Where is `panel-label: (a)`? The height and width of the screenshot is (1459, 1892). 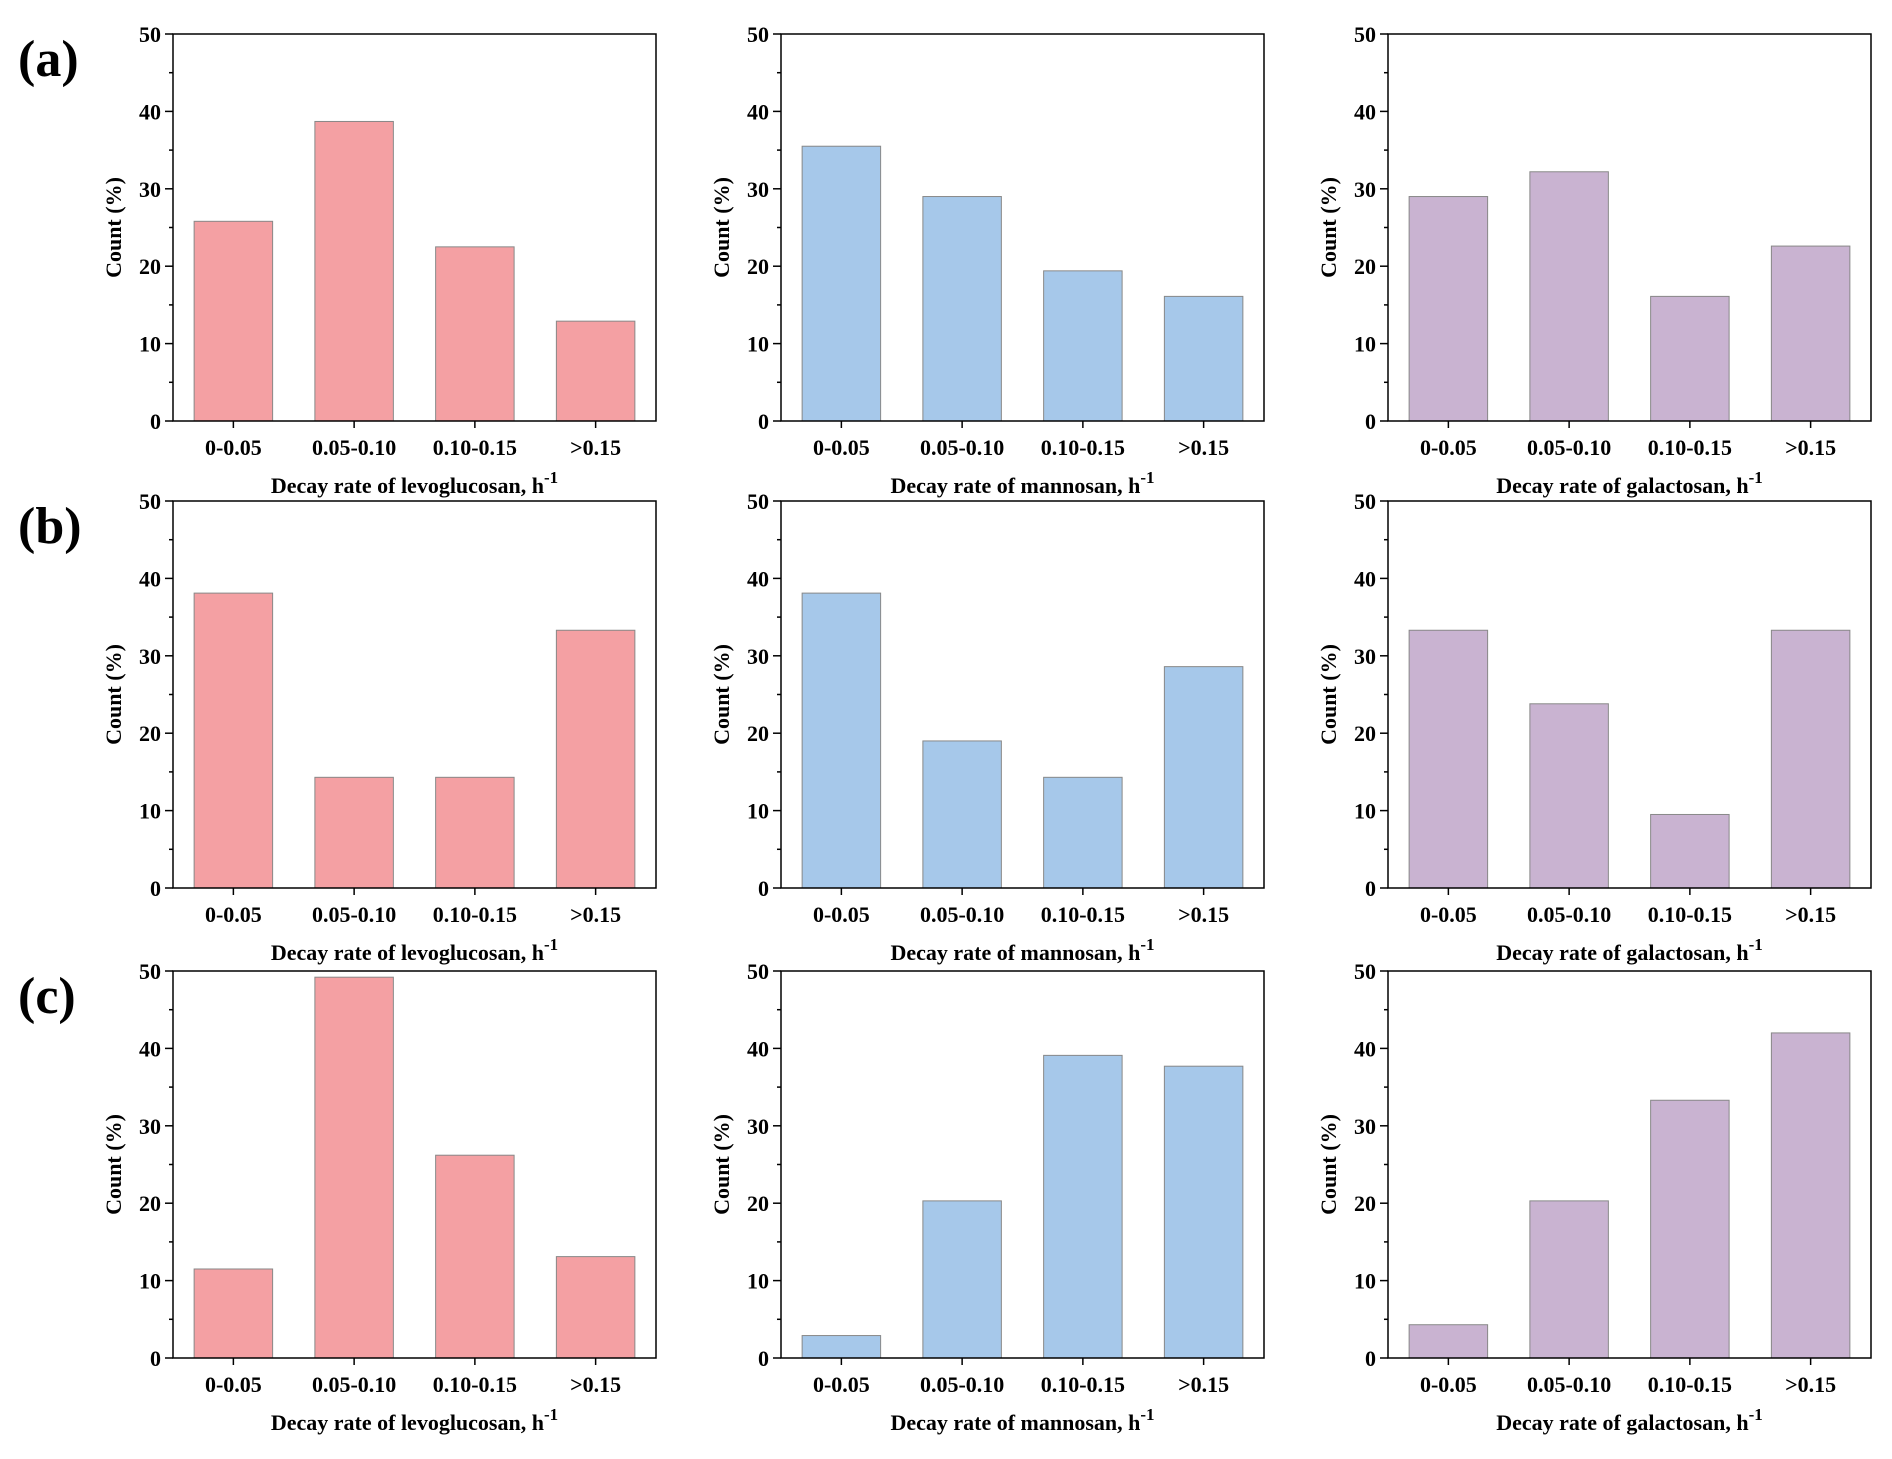 panel-label: (a) is located at coordinates (48, 59).